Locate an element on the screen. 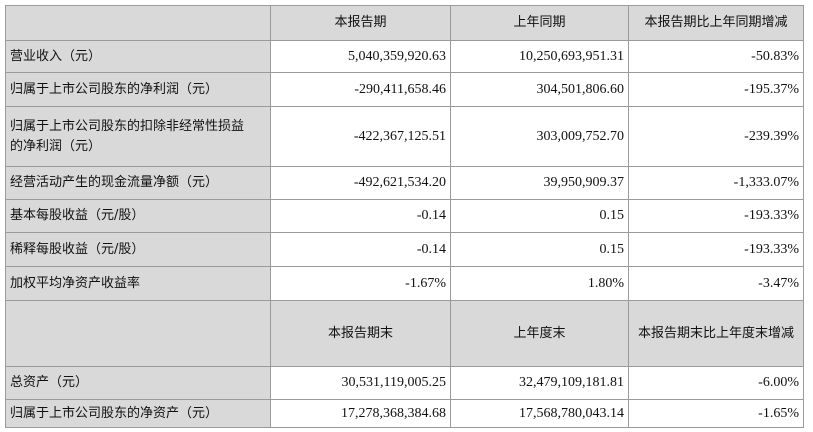 Image resolution: width=813 pixels, height=432 pixels. header-cell: 本报告期末比上年度末增减 is located at coordinates (716, 333).